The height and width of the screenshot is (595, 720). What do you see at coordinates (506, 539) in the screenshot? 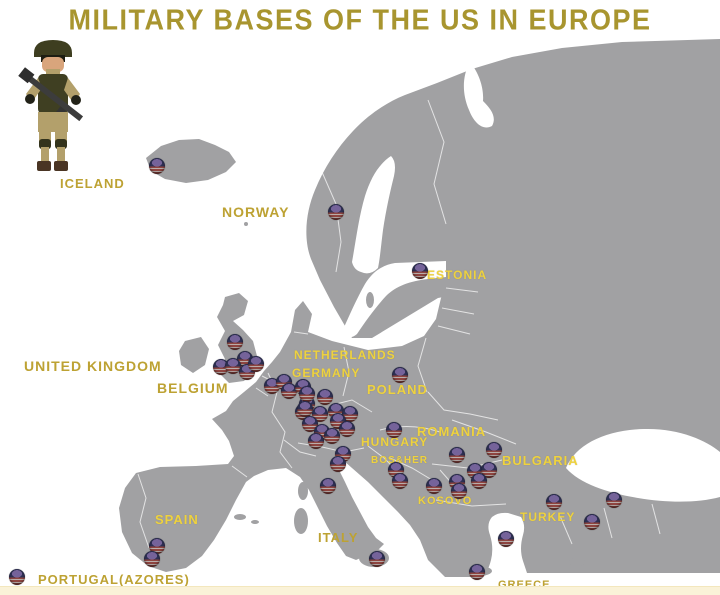
I see `base-marker-aegean` at bounding box center [506, 539].